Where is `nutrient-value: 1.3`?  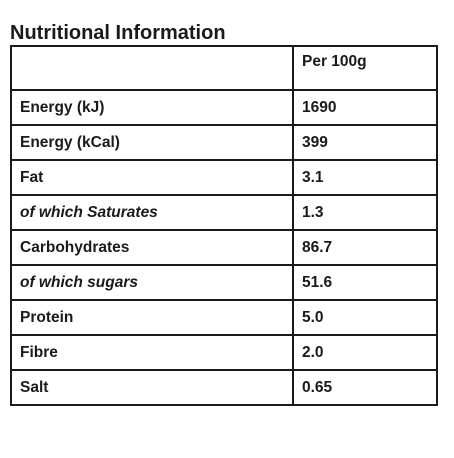 nutrient-value: 1.3 is located at coordinates (365, 212).